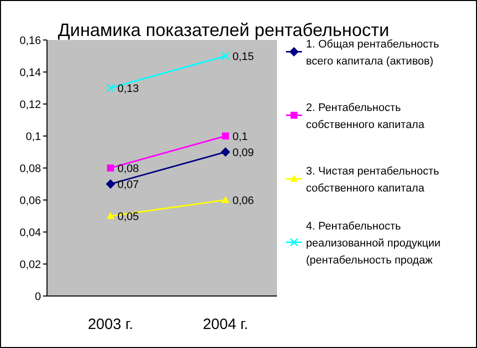 This screenshot has height=348, width=477. What do you see at coordinates (373, 243) in the screenshot?
I see `legend-label: 4. Рентабельность реализованной продукции (рентабельность продаж` at bounding box center [373, 243].